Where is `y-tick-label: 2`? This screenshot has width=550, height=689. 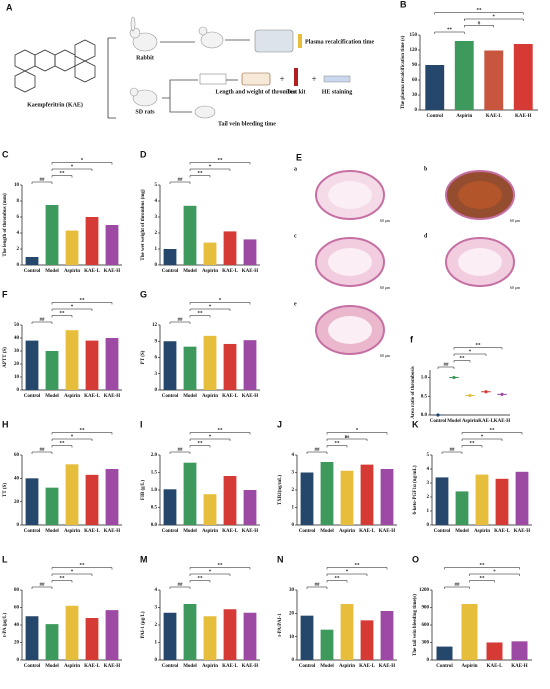
y-tick-label: 2 is located at coordinates (156, 233).